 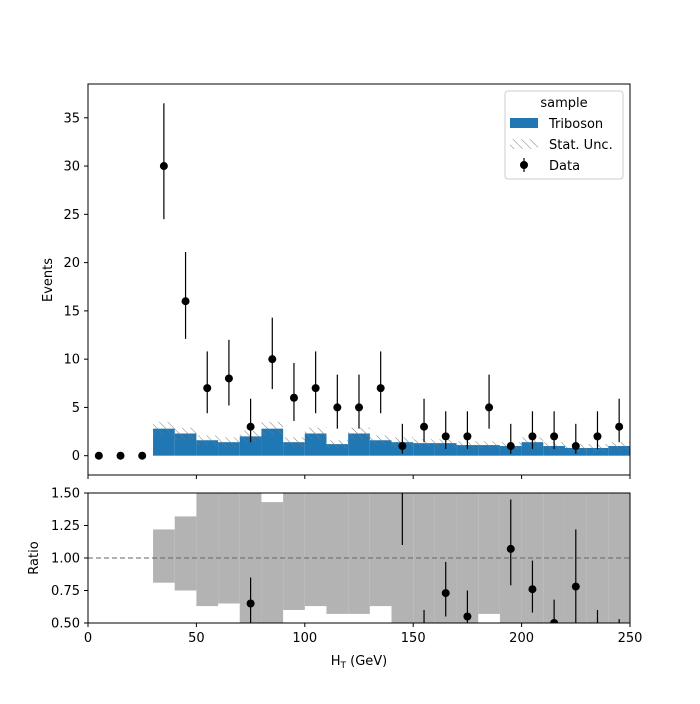 I want to click on x-axis-label-subscript: T, so click(x=343, y=666).